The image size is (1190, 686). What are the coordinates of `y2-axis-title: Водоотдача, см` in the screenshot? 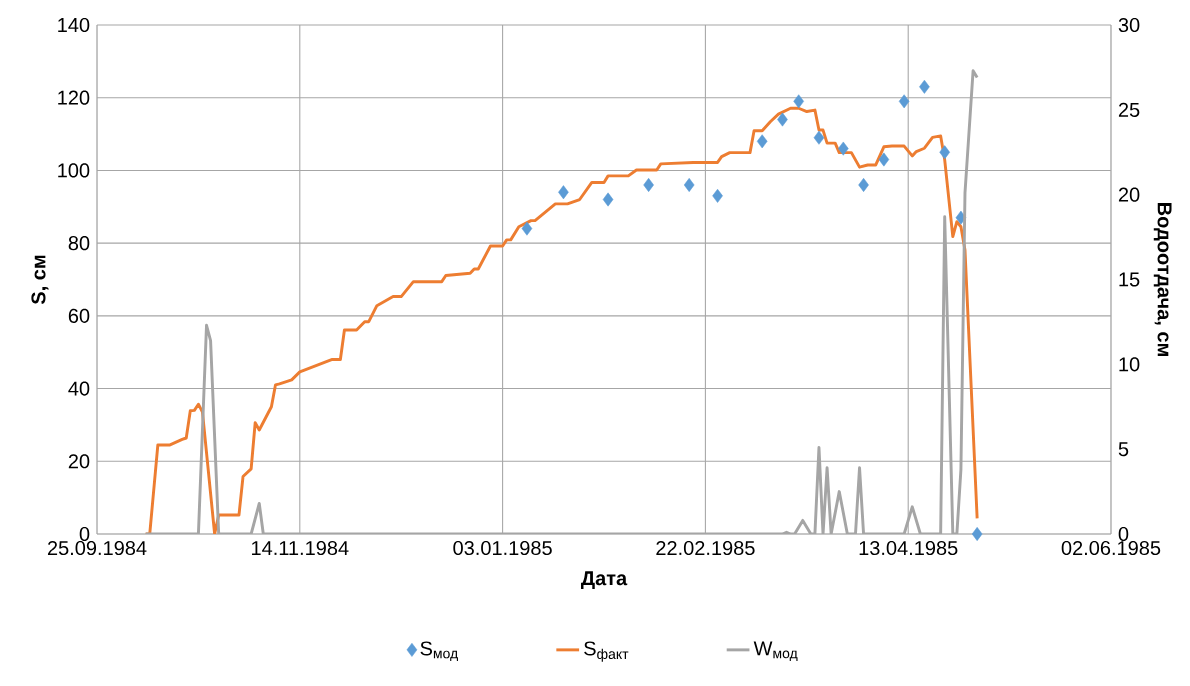 It's located at (1162, 279).